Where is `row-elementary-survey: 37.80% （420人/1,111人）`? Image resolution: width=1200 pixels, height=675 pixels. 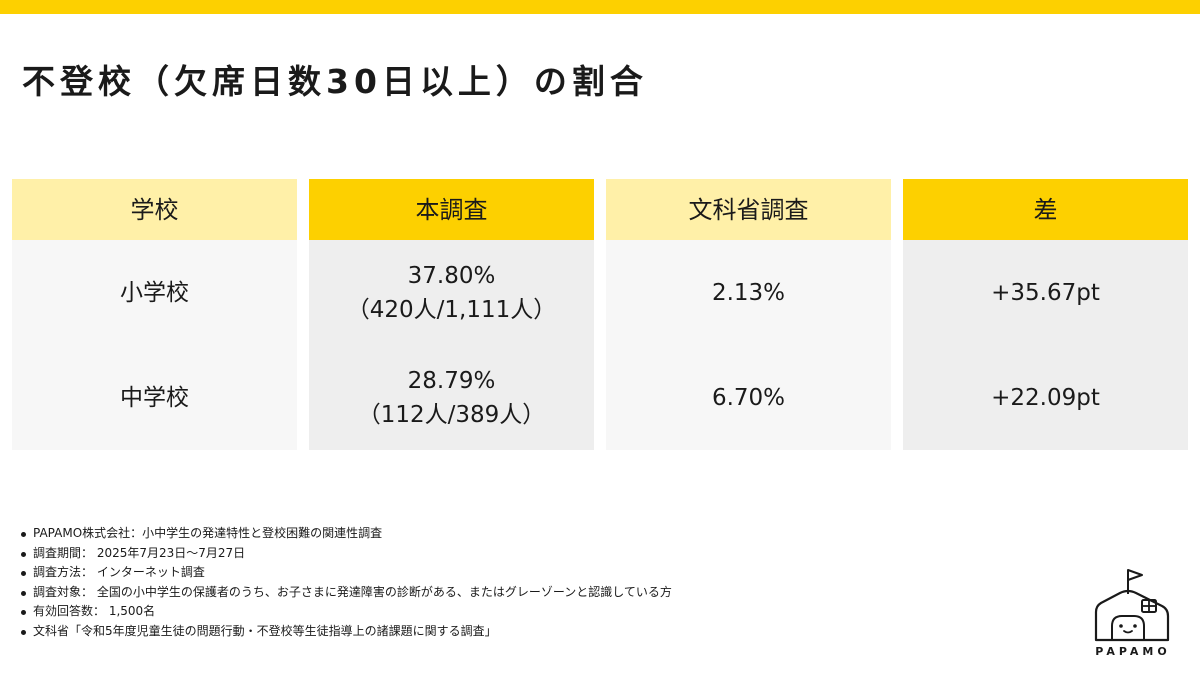 row-elementary-survey: 37.80% （420人/1,111人） is located at coordinates (451, 292).